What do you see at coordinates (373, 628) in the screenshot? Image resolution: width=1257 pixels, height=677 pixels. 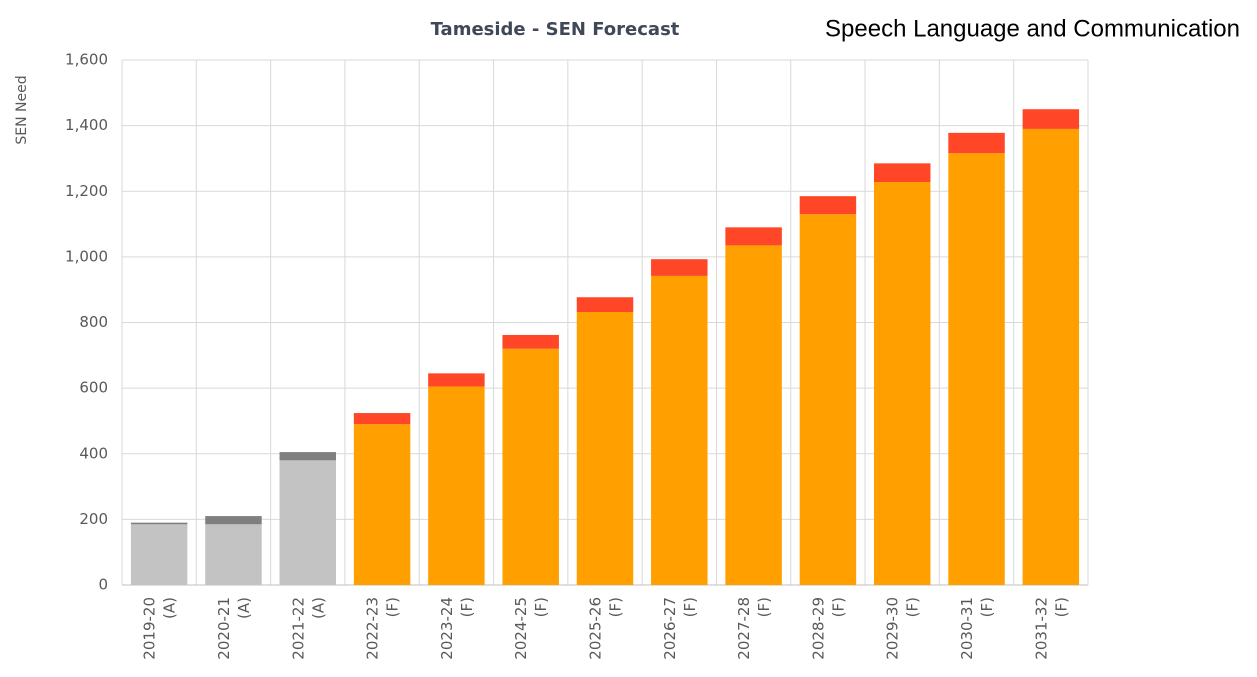 I see `x-tick-label: 2022-23` at bounding box center [373, 628].